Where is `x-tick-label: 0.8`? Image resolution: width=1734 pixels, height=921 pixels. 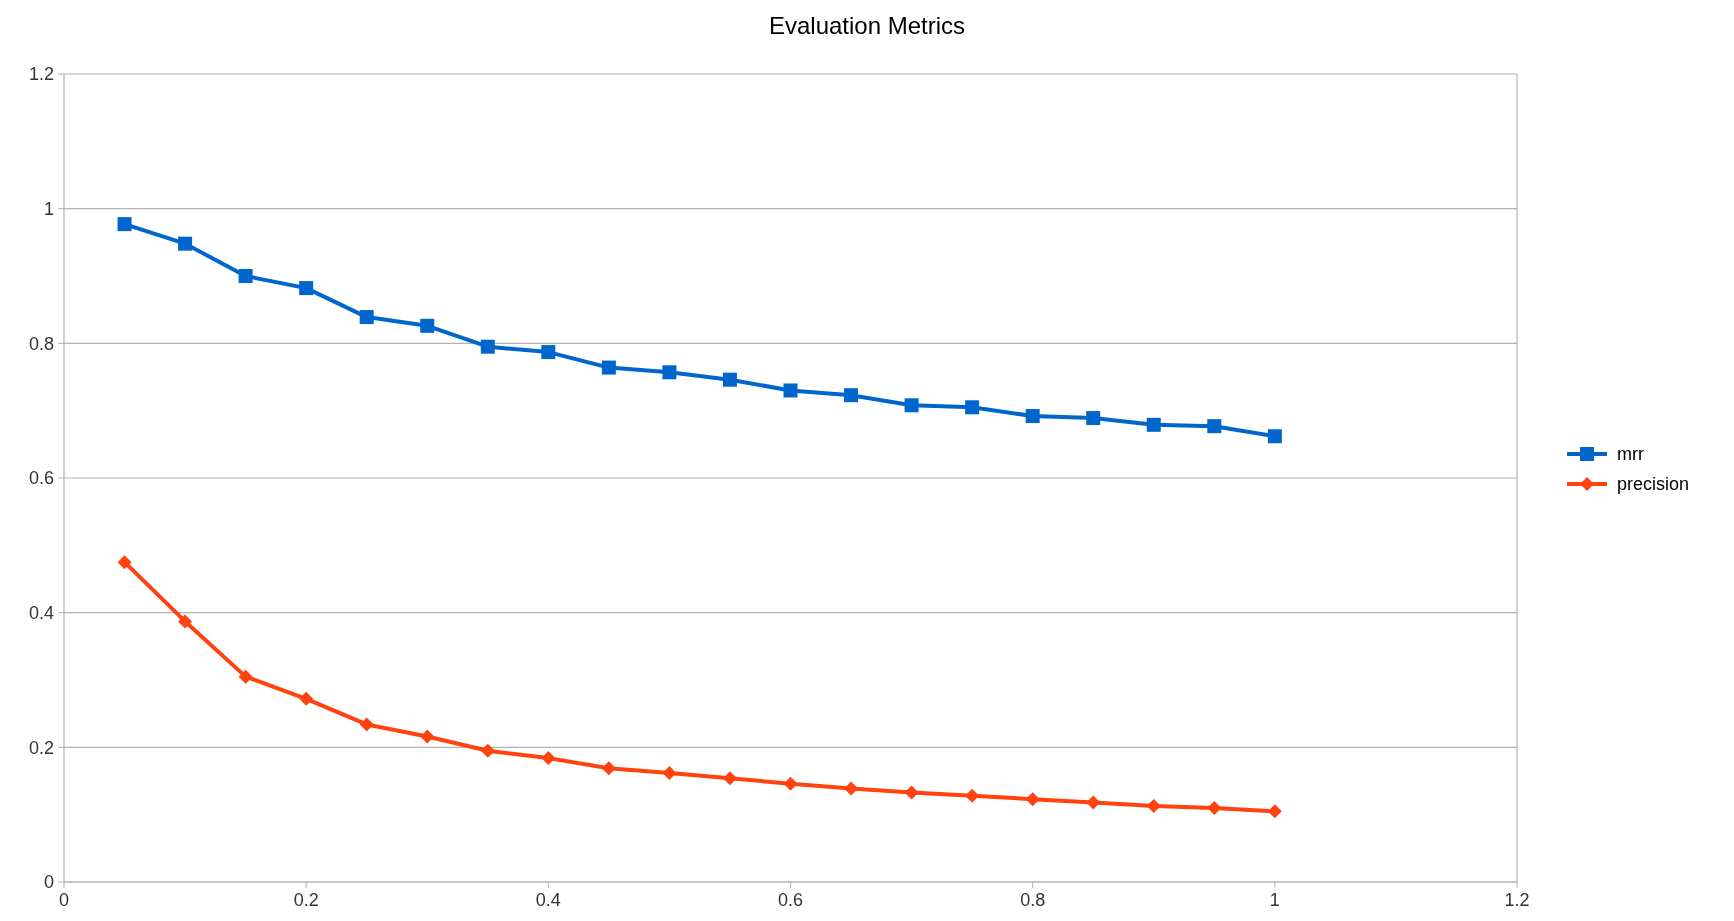
x-tick-label: 0.8 is located at coordinates (1033, 900).